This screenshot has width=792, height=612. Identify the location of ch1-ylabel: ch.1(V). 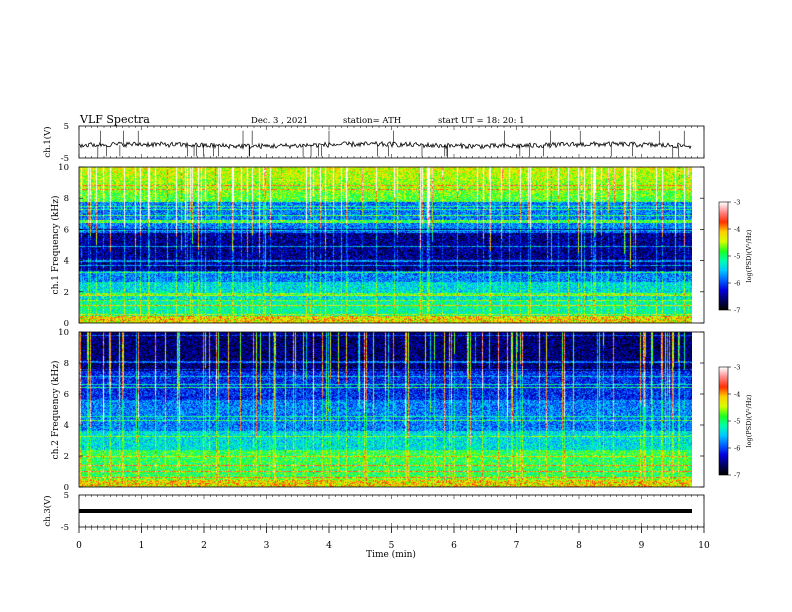
(47, 141).